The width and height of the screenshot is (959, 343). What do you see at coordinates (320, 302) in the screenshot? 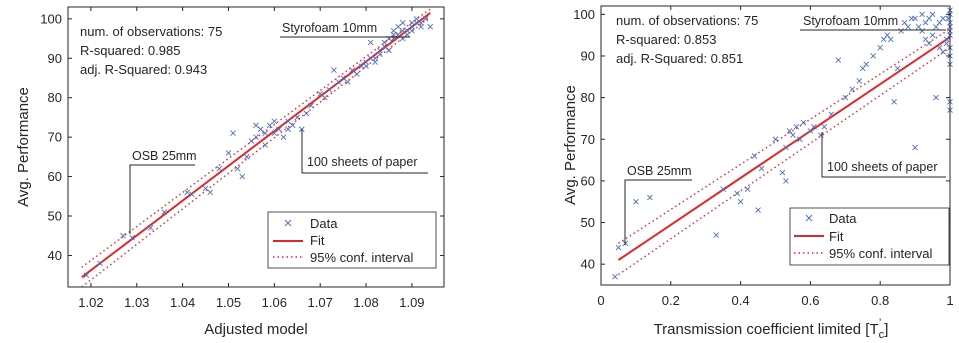
I see `x-tick-label: 1.07` at bounding box center [320, 302].